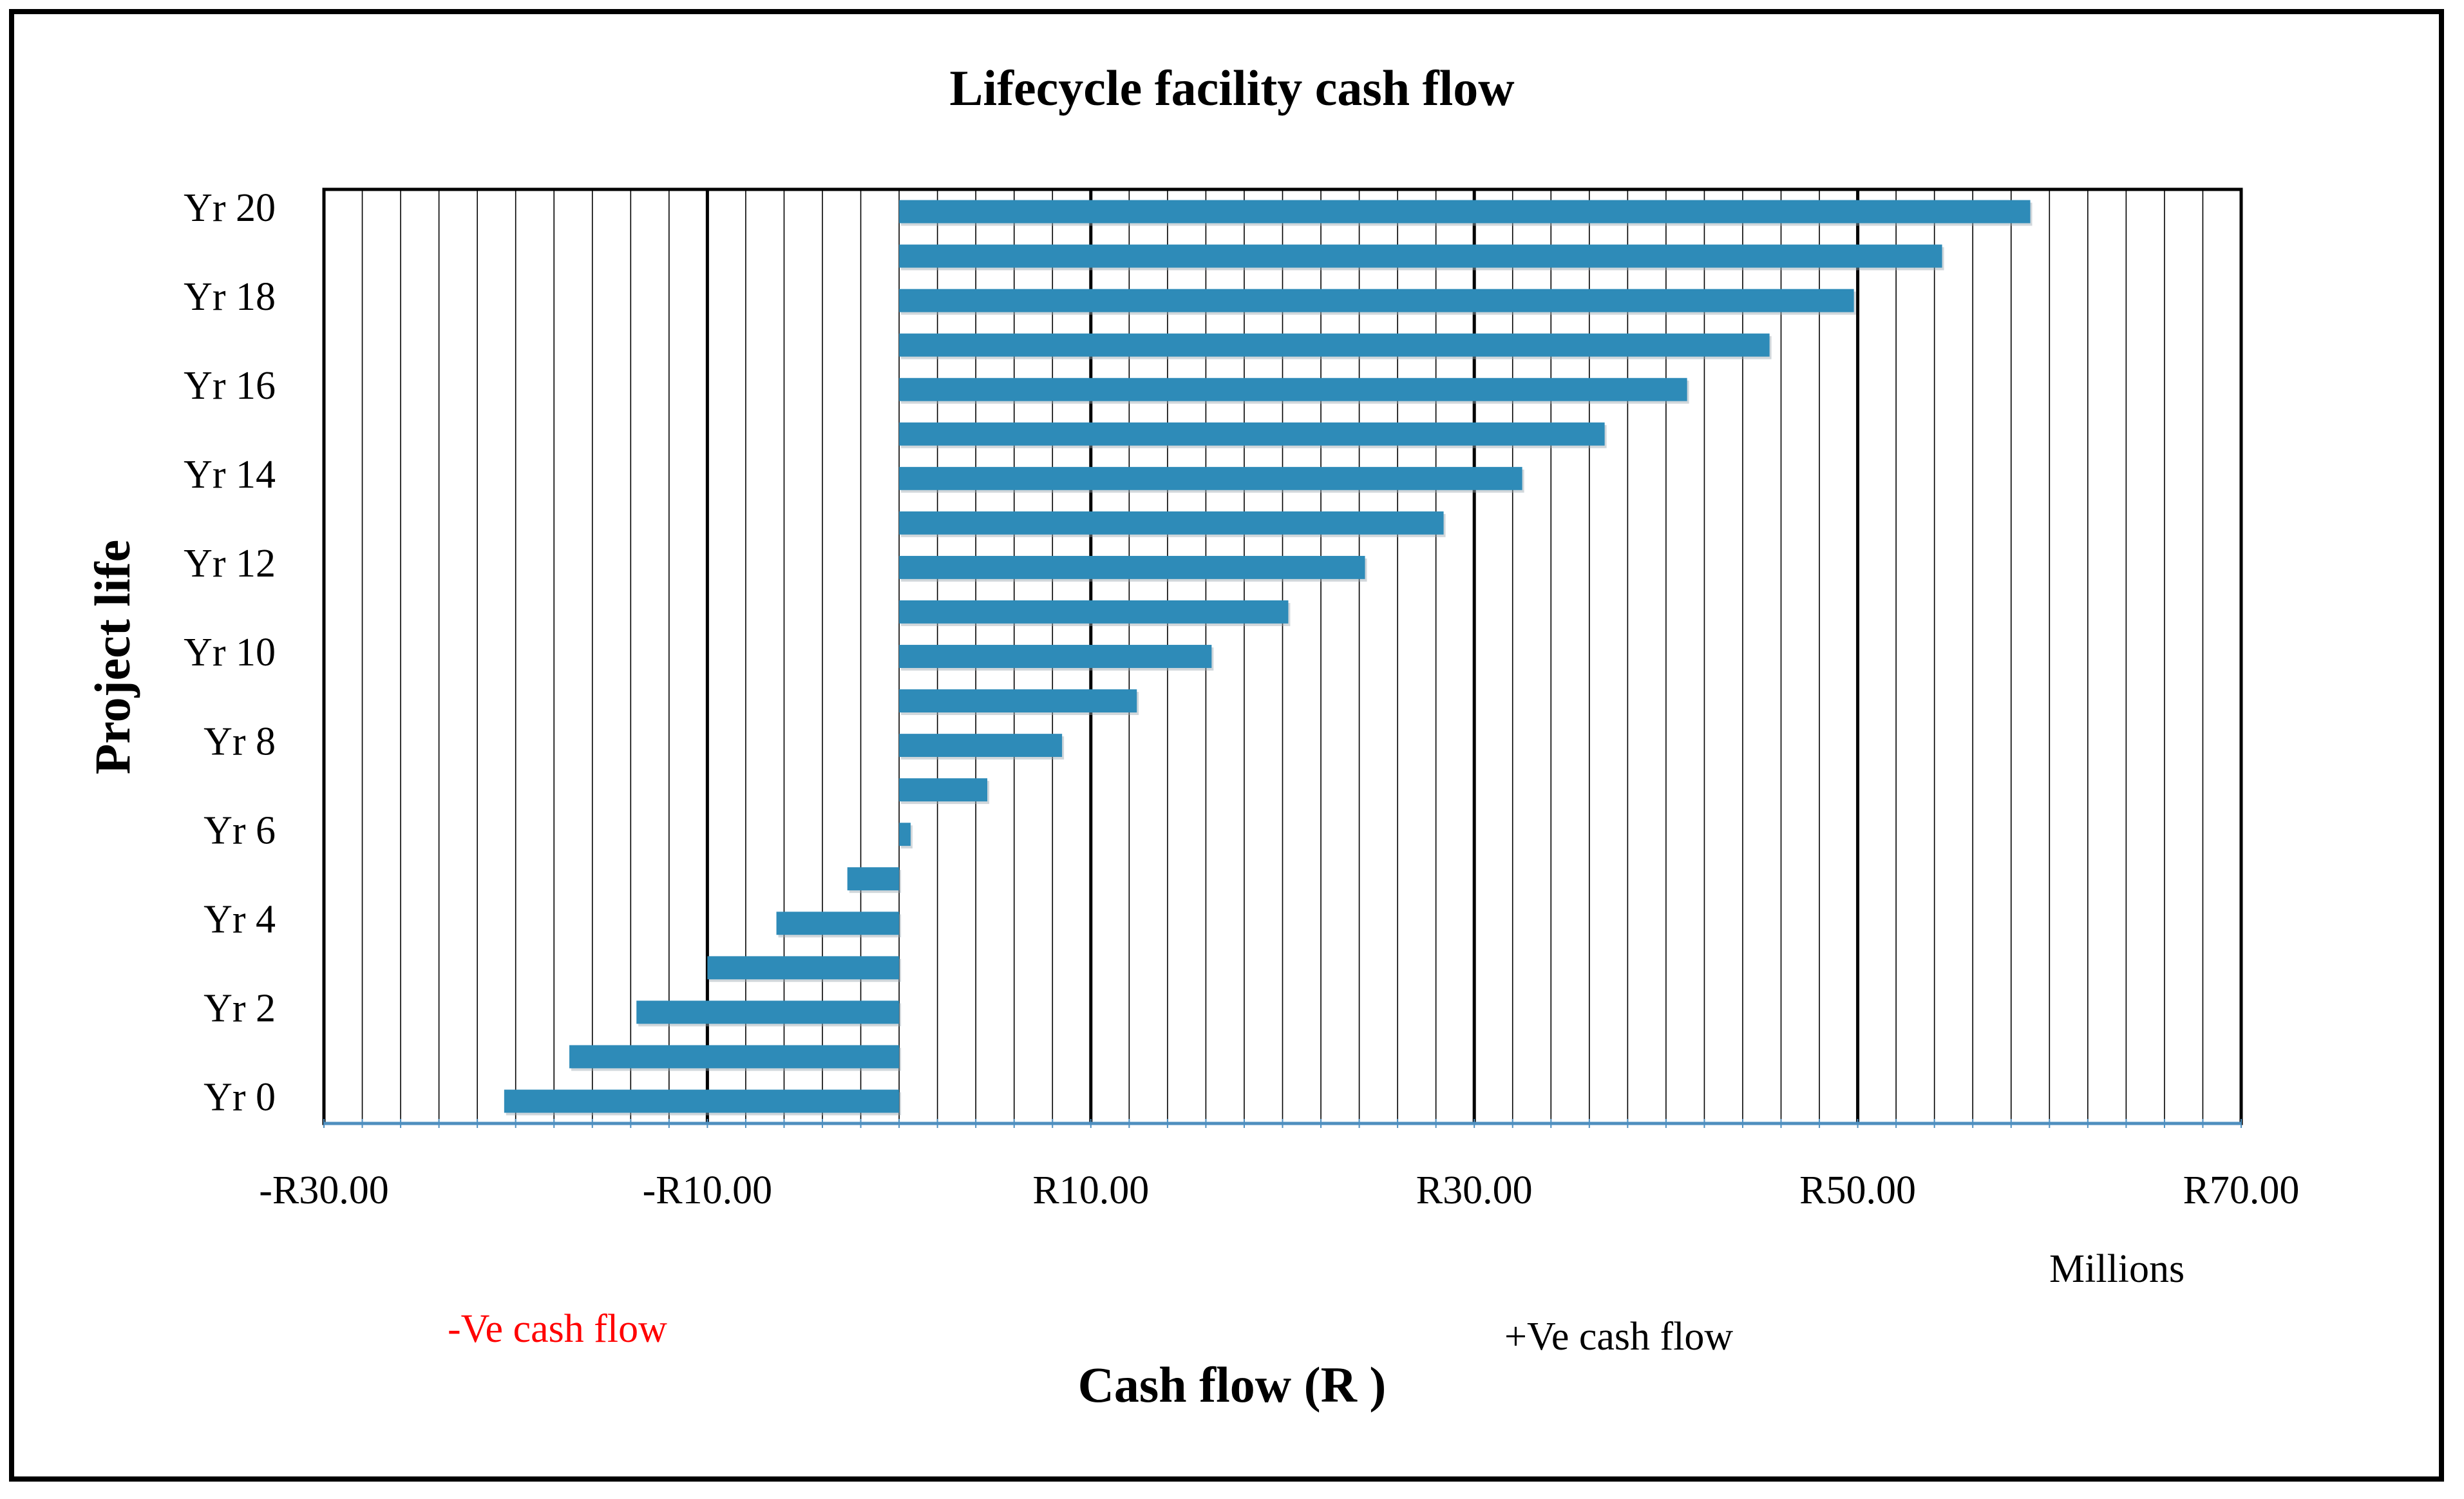 This screenshot has height=1499, width=2464. I want to click on y-tick-label: Yr 18, so click(230, 297).